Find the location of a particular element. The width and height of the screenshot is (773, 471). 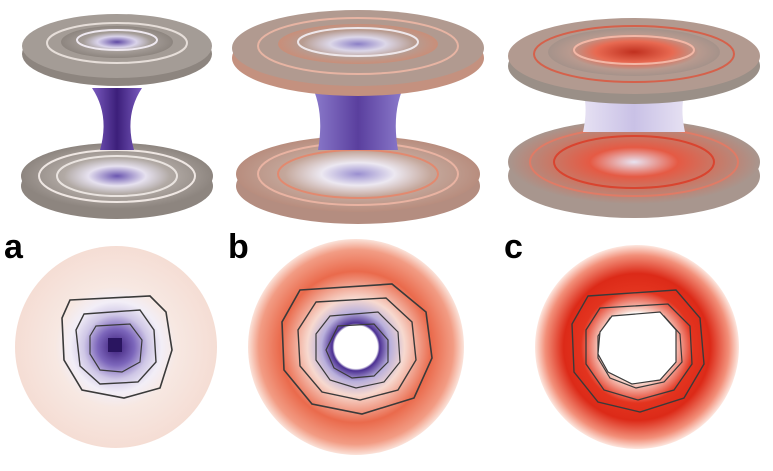

flat-map-c is located at coordinates (637, 347).